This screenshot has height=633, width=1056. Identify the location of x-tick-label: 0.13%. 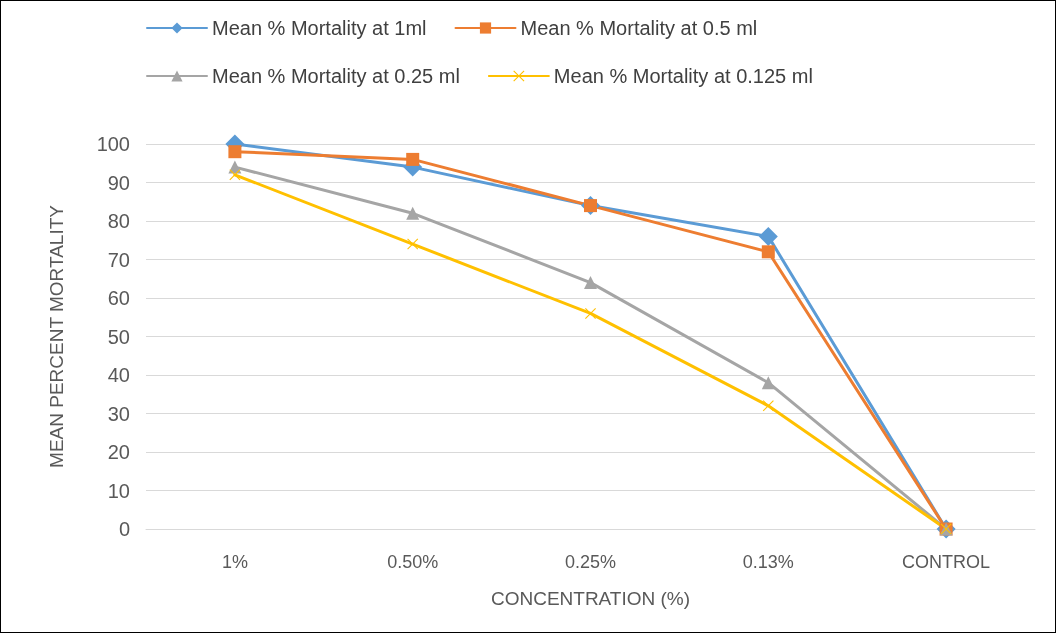
(768, 562).